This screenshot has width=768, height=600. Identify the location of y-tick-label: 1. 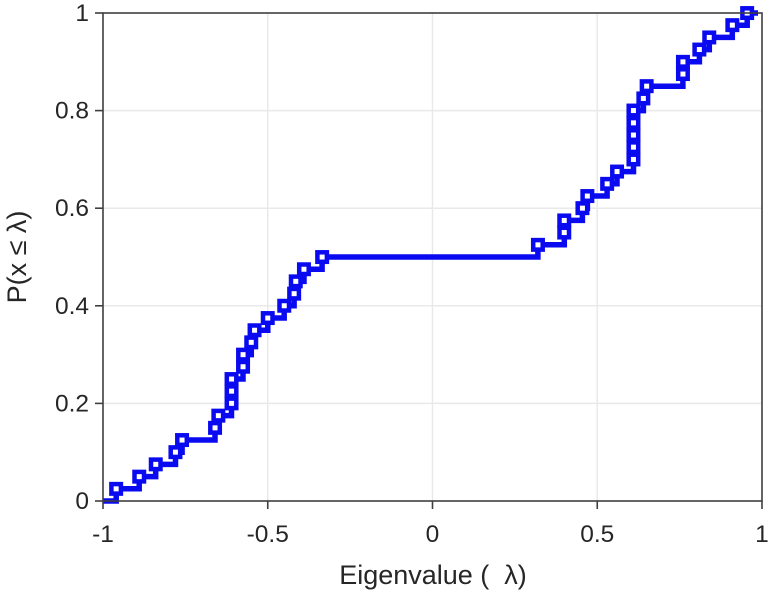
(82, 13).